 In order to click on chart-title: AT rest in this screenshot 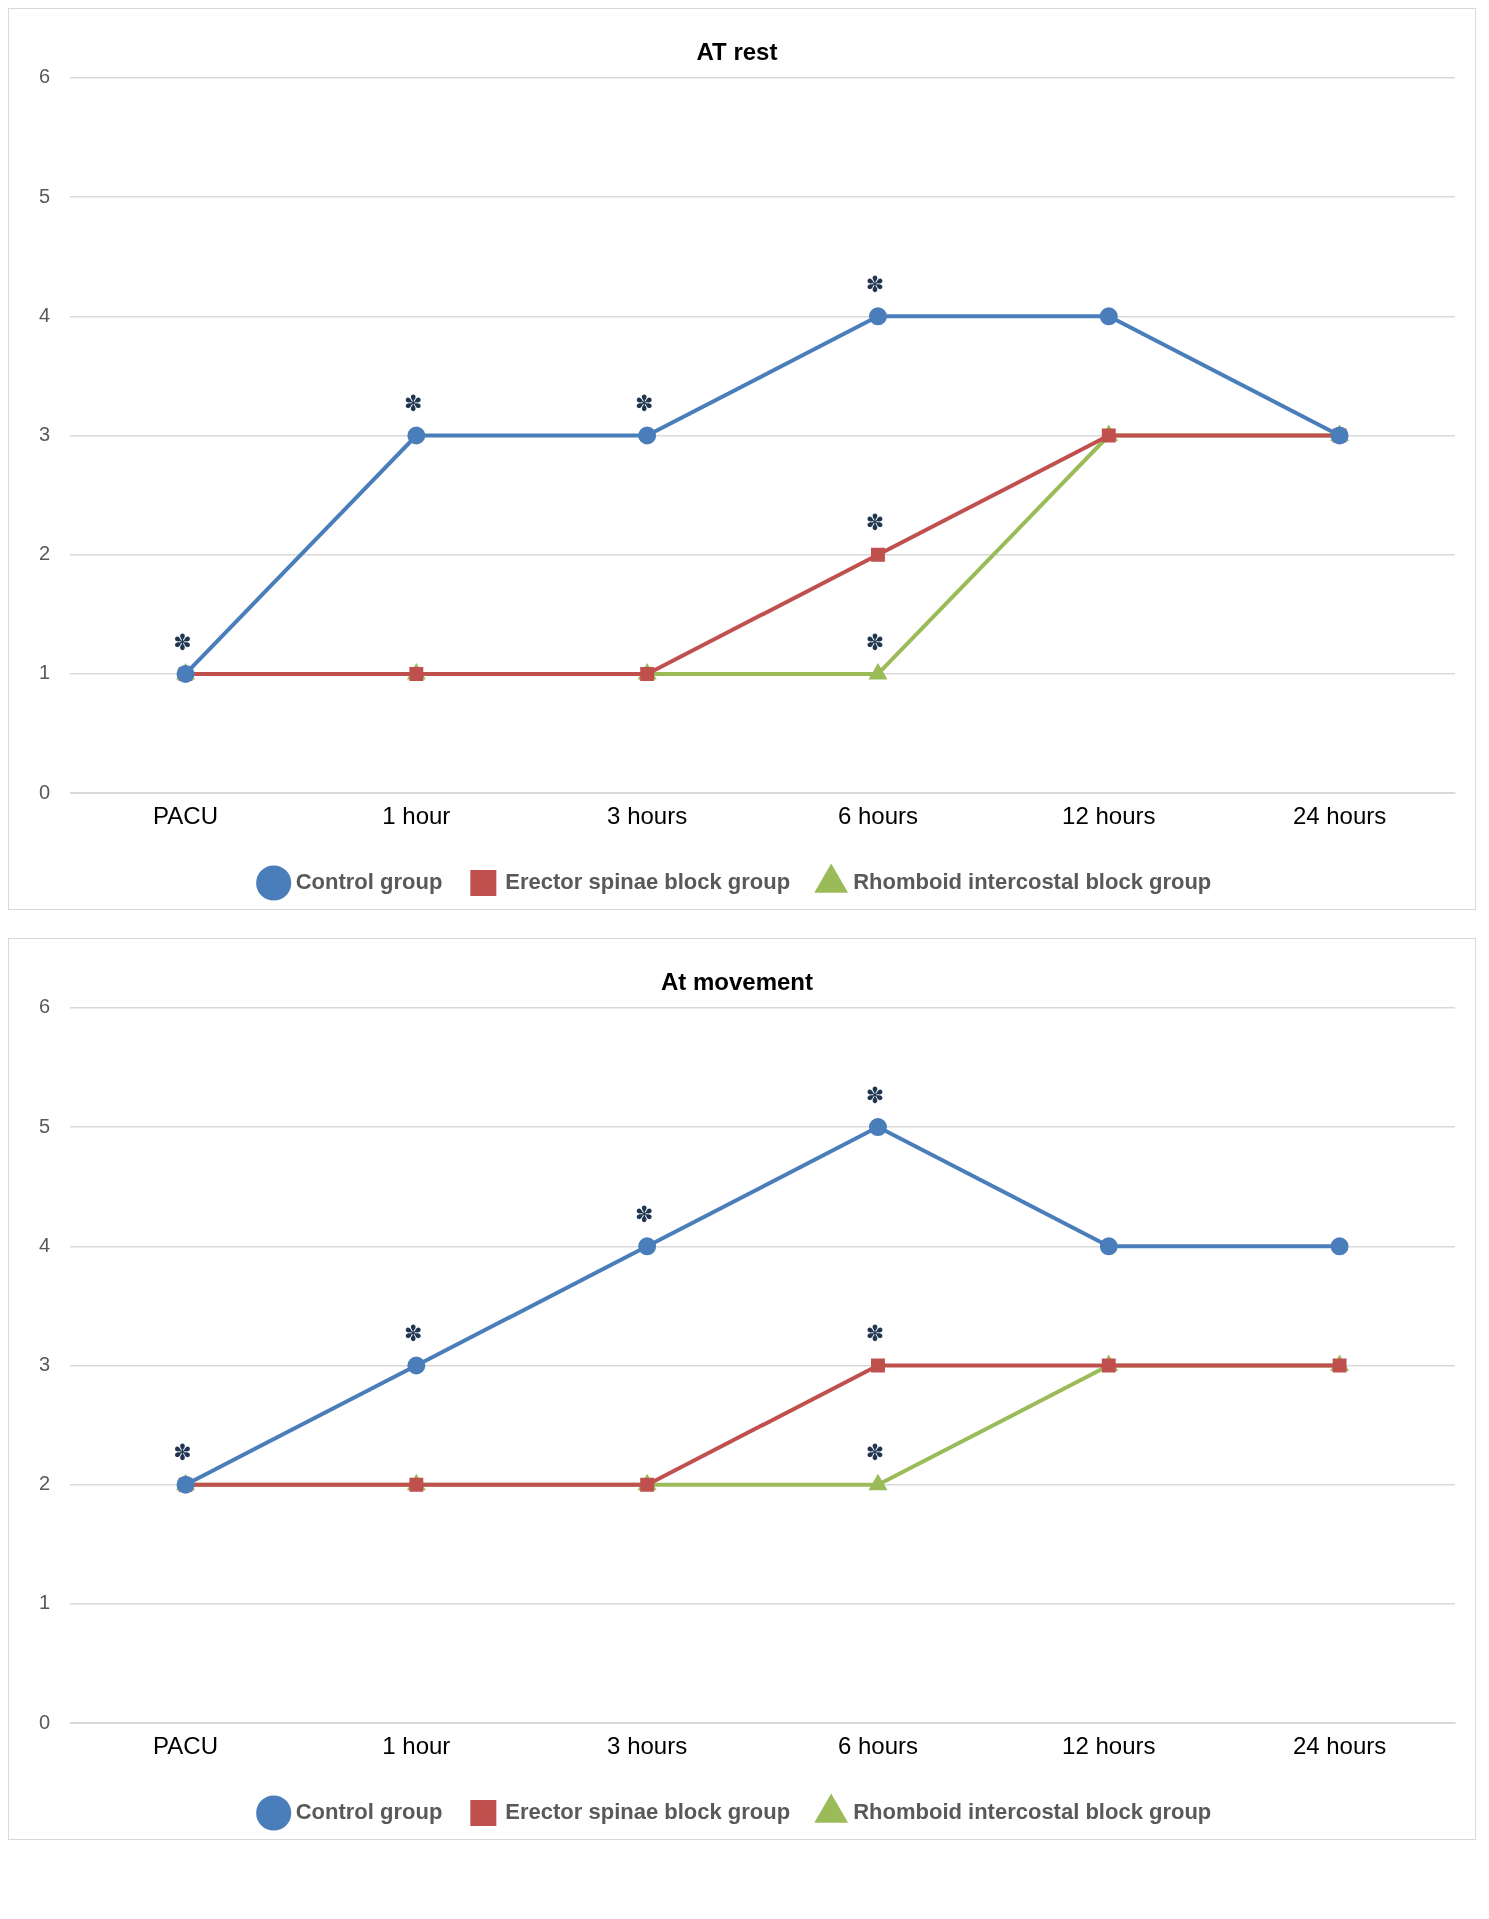, I will do `click(737, 52)`.